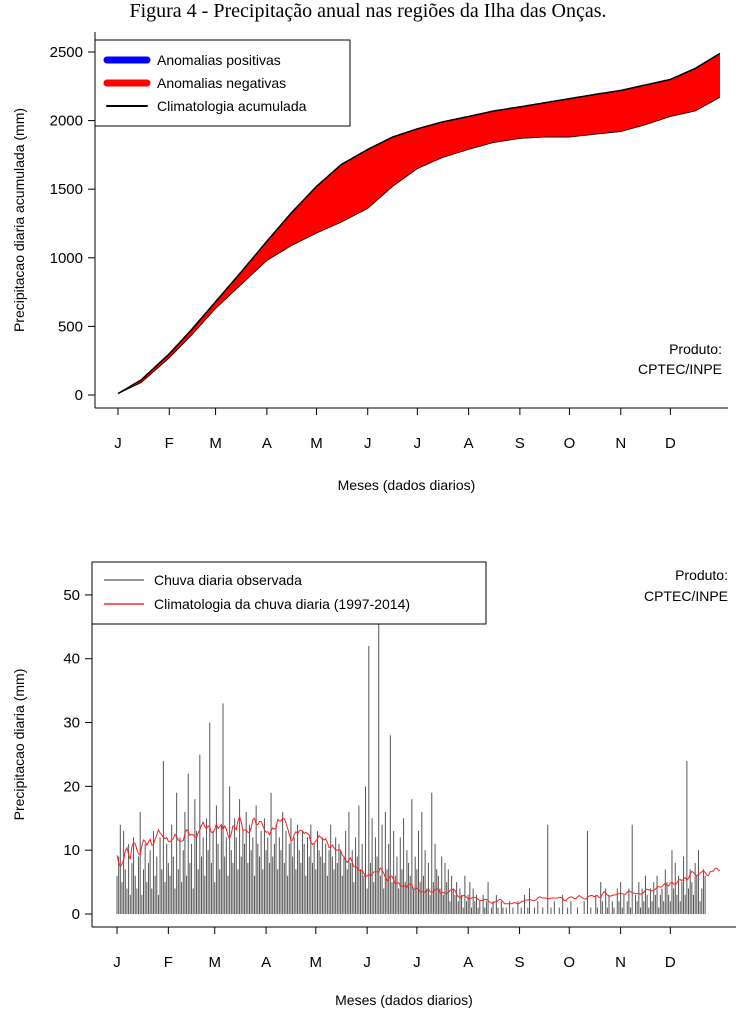 The width and height of the screenshot is (736, 1012). I want to click on y-tick-label: 10, so click(71, 850).